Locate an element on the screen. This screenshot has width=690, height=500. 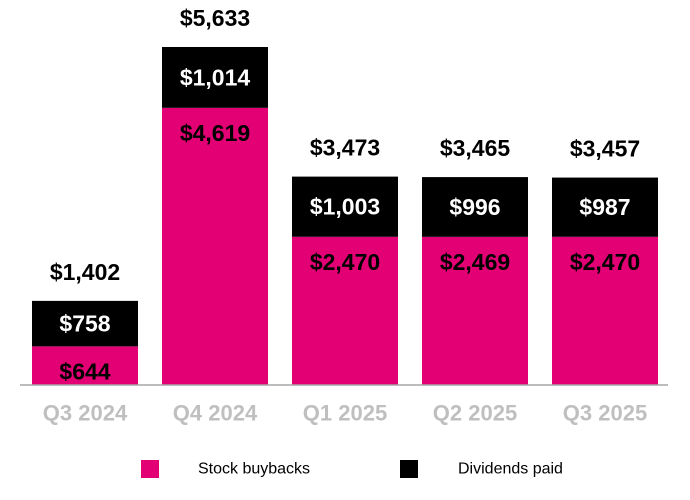
x-tick-label: Q3 2025 is located at coordinates (605, 413).